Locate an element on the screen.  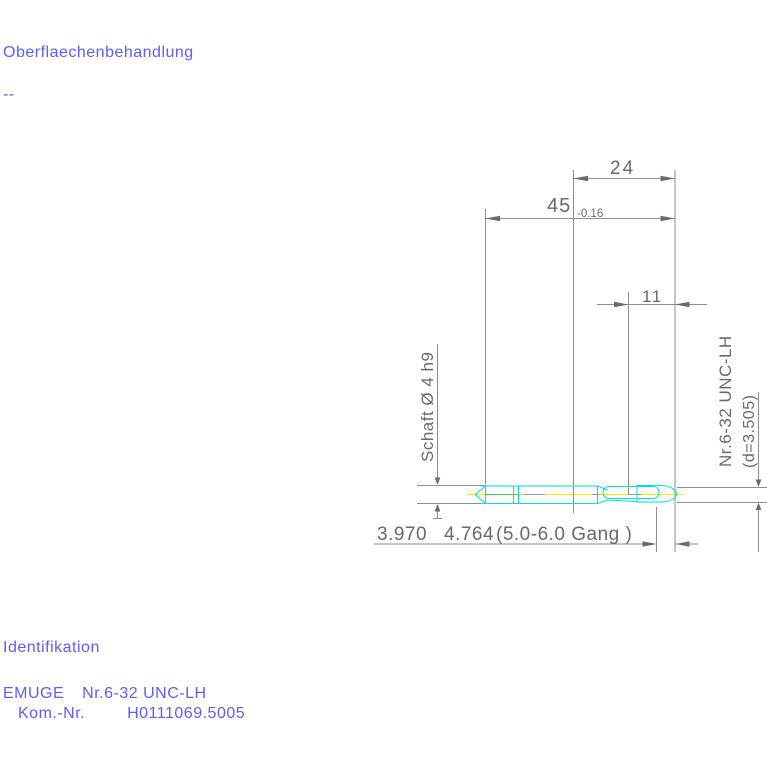
label-thread-designation: Nr.6-32 UNC-LH is located at coordinates (725, 401).